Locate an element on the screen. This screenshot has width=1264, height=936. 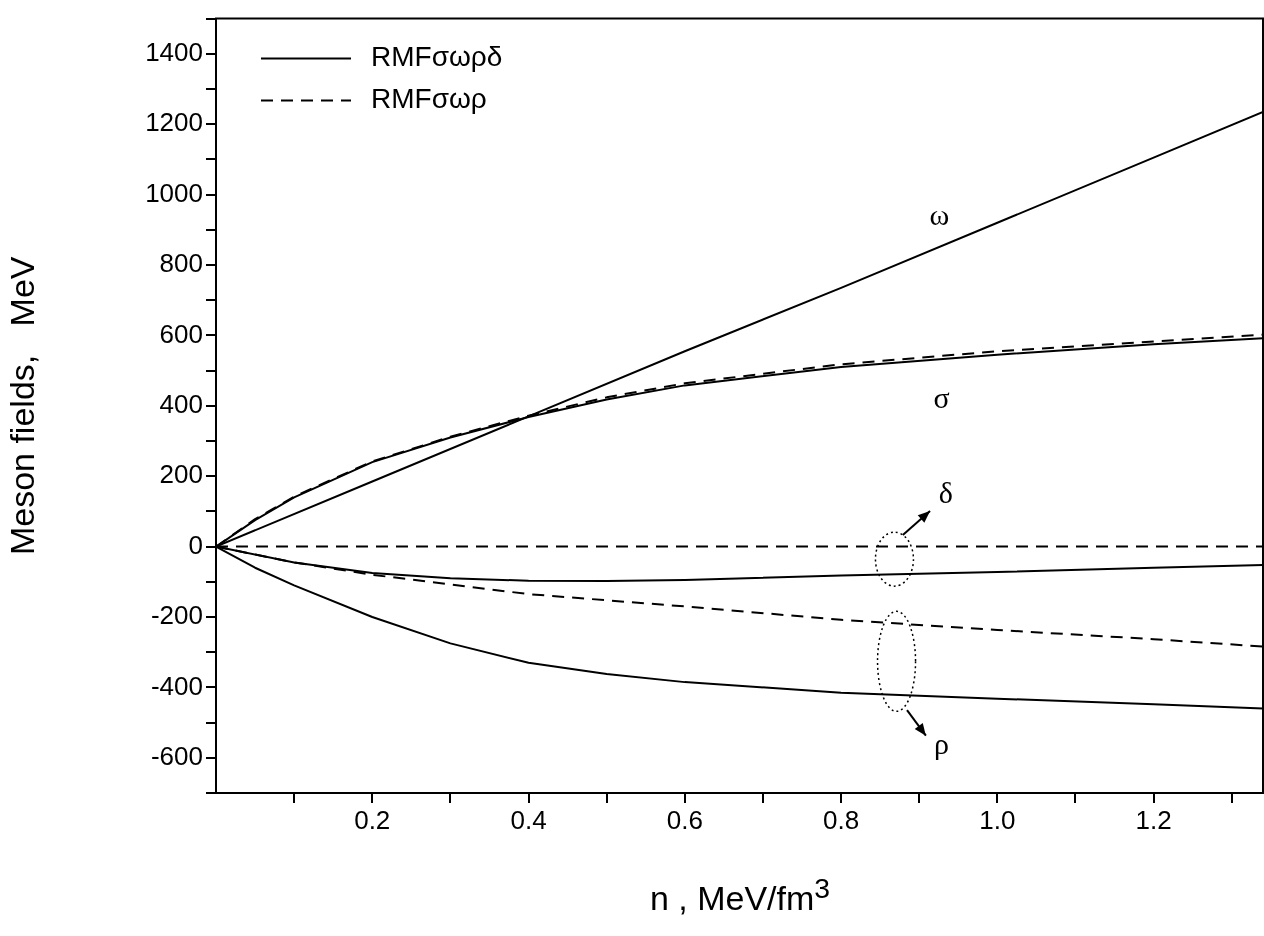
x-tick-label: 0.8 is located at coordinates (841, 819).